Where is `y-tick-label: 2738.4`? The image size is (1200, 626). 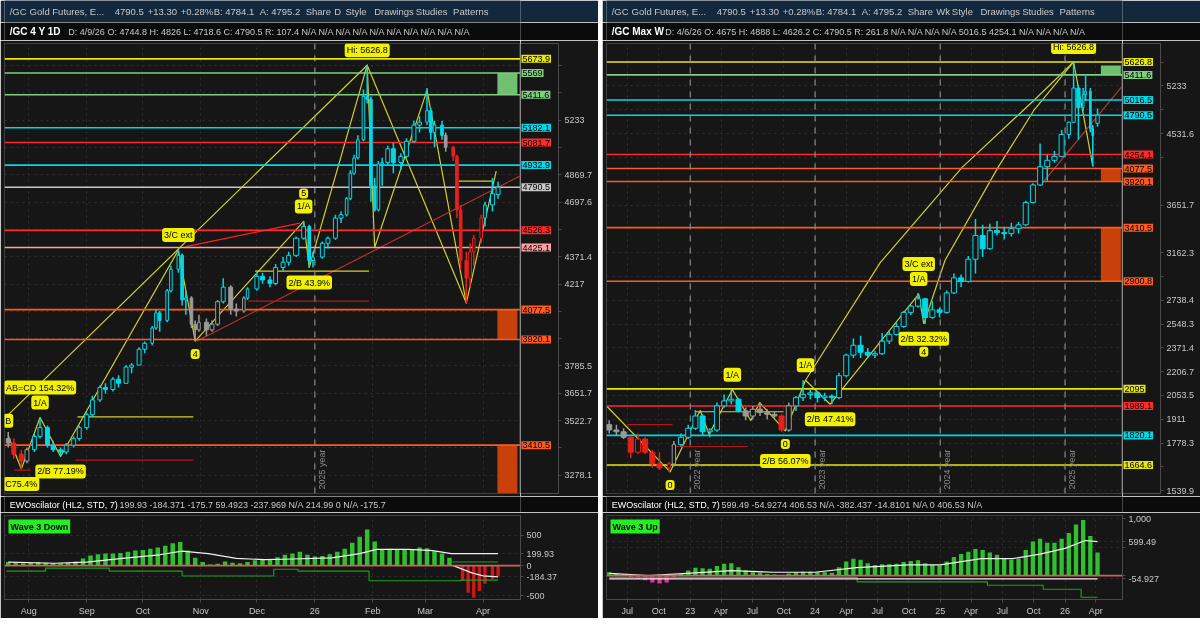
y-tick-label: 2738.4 is located at coordinates (1180, 300).